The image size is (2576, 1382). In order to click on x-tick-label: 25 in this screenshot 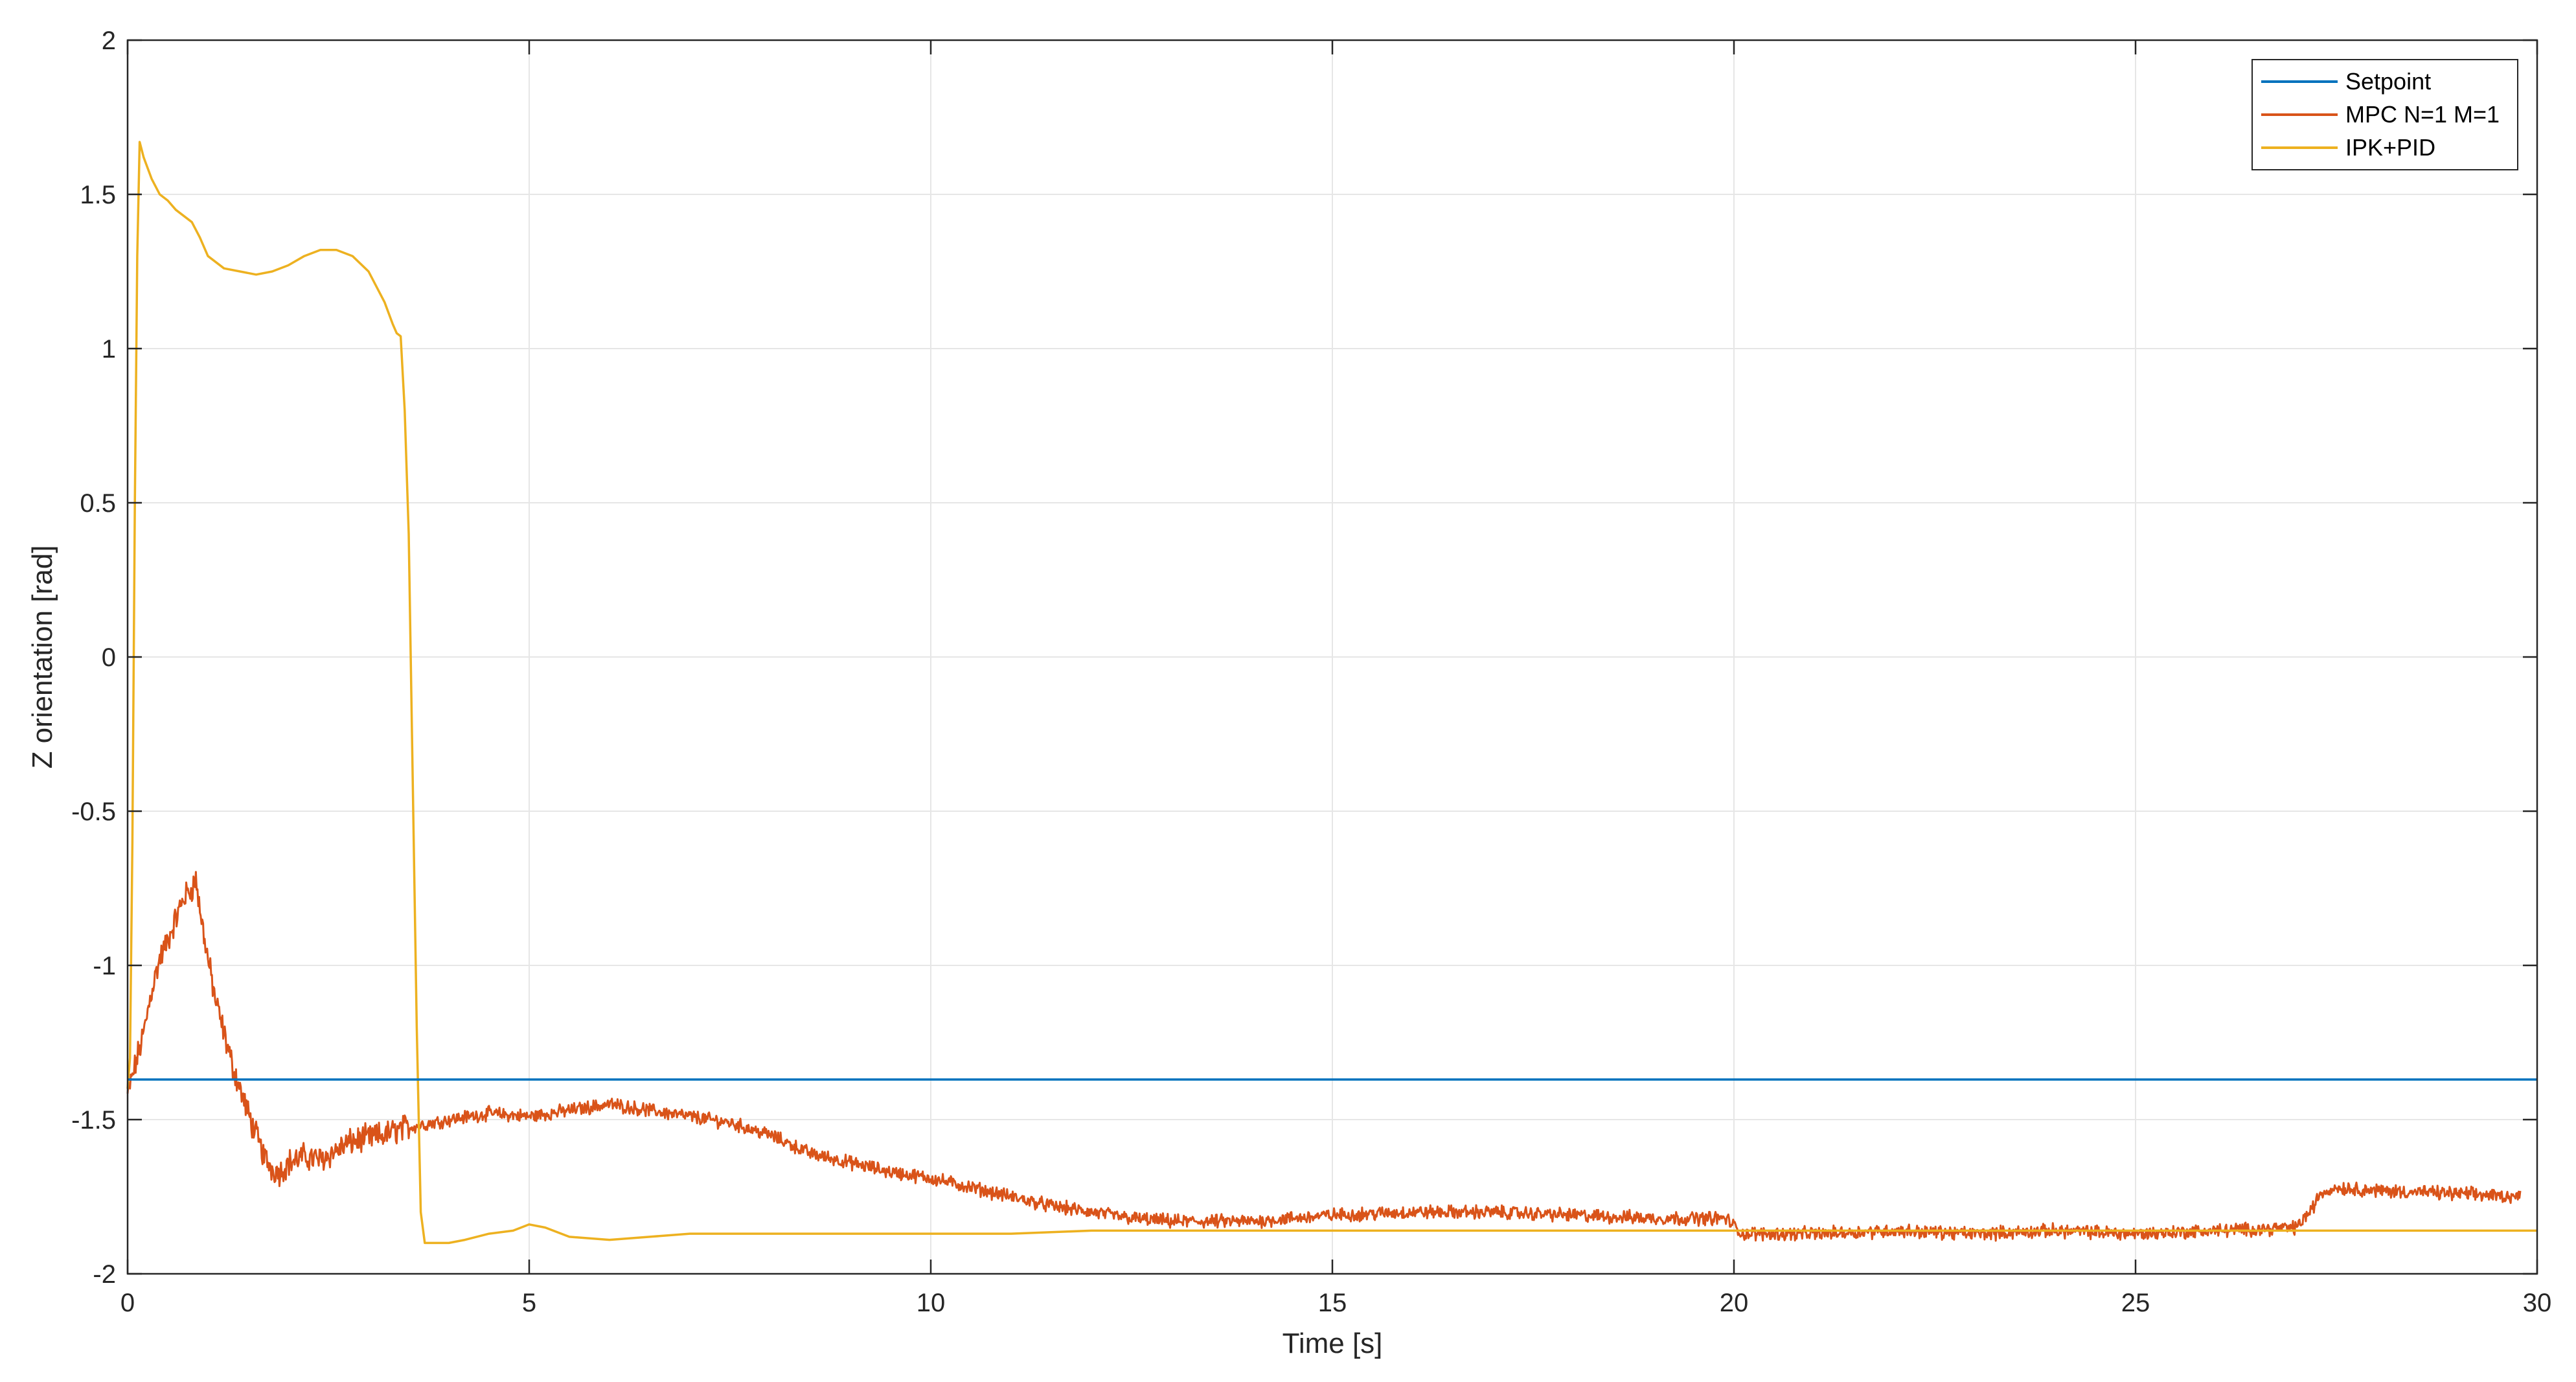, I will do `click(2136, 1303)`.